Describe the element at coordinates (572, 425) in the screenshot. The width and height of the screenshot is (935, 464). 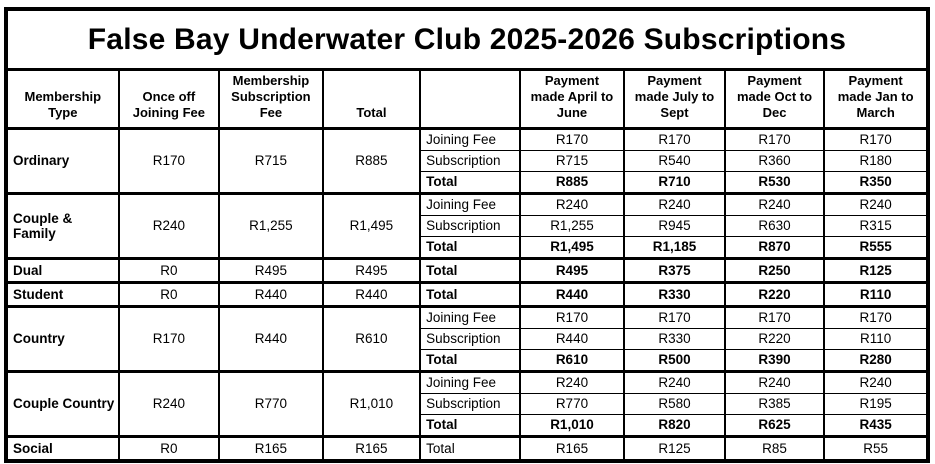
I see `payment-cell: R1,010` at that location.